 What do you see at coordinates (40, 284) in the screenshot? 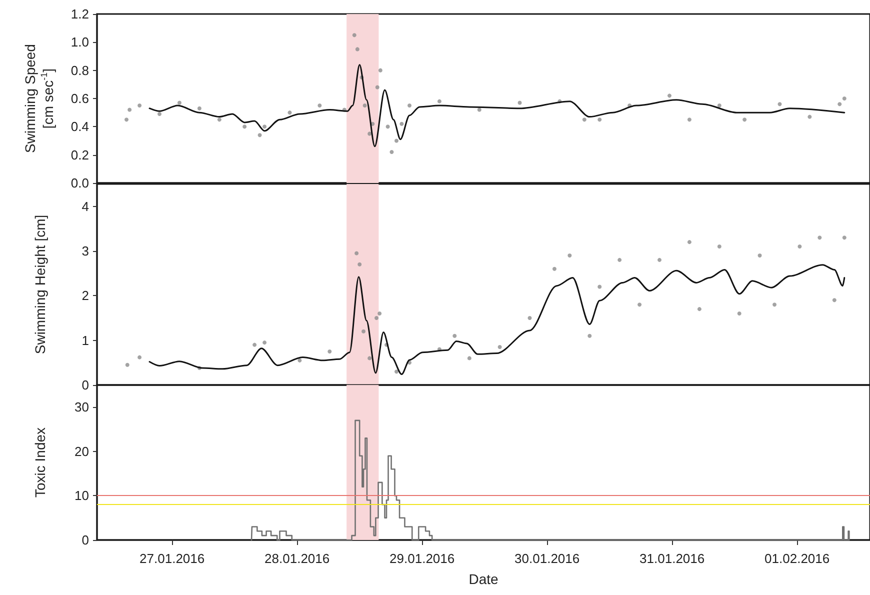
I see `y-axis-title: Swimming Height [cm]` at bounding box center [40, 284].